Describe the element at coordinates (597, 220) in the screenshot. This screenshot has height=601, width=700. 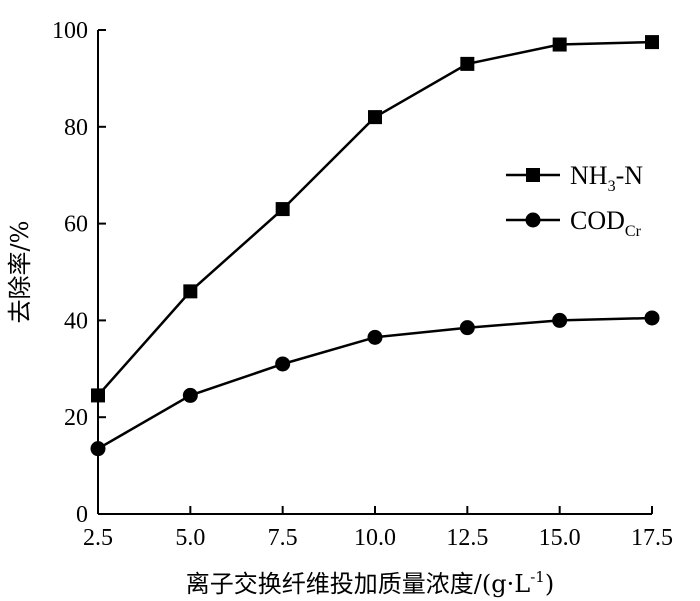
I see `legend-label-main: COD` at that location.